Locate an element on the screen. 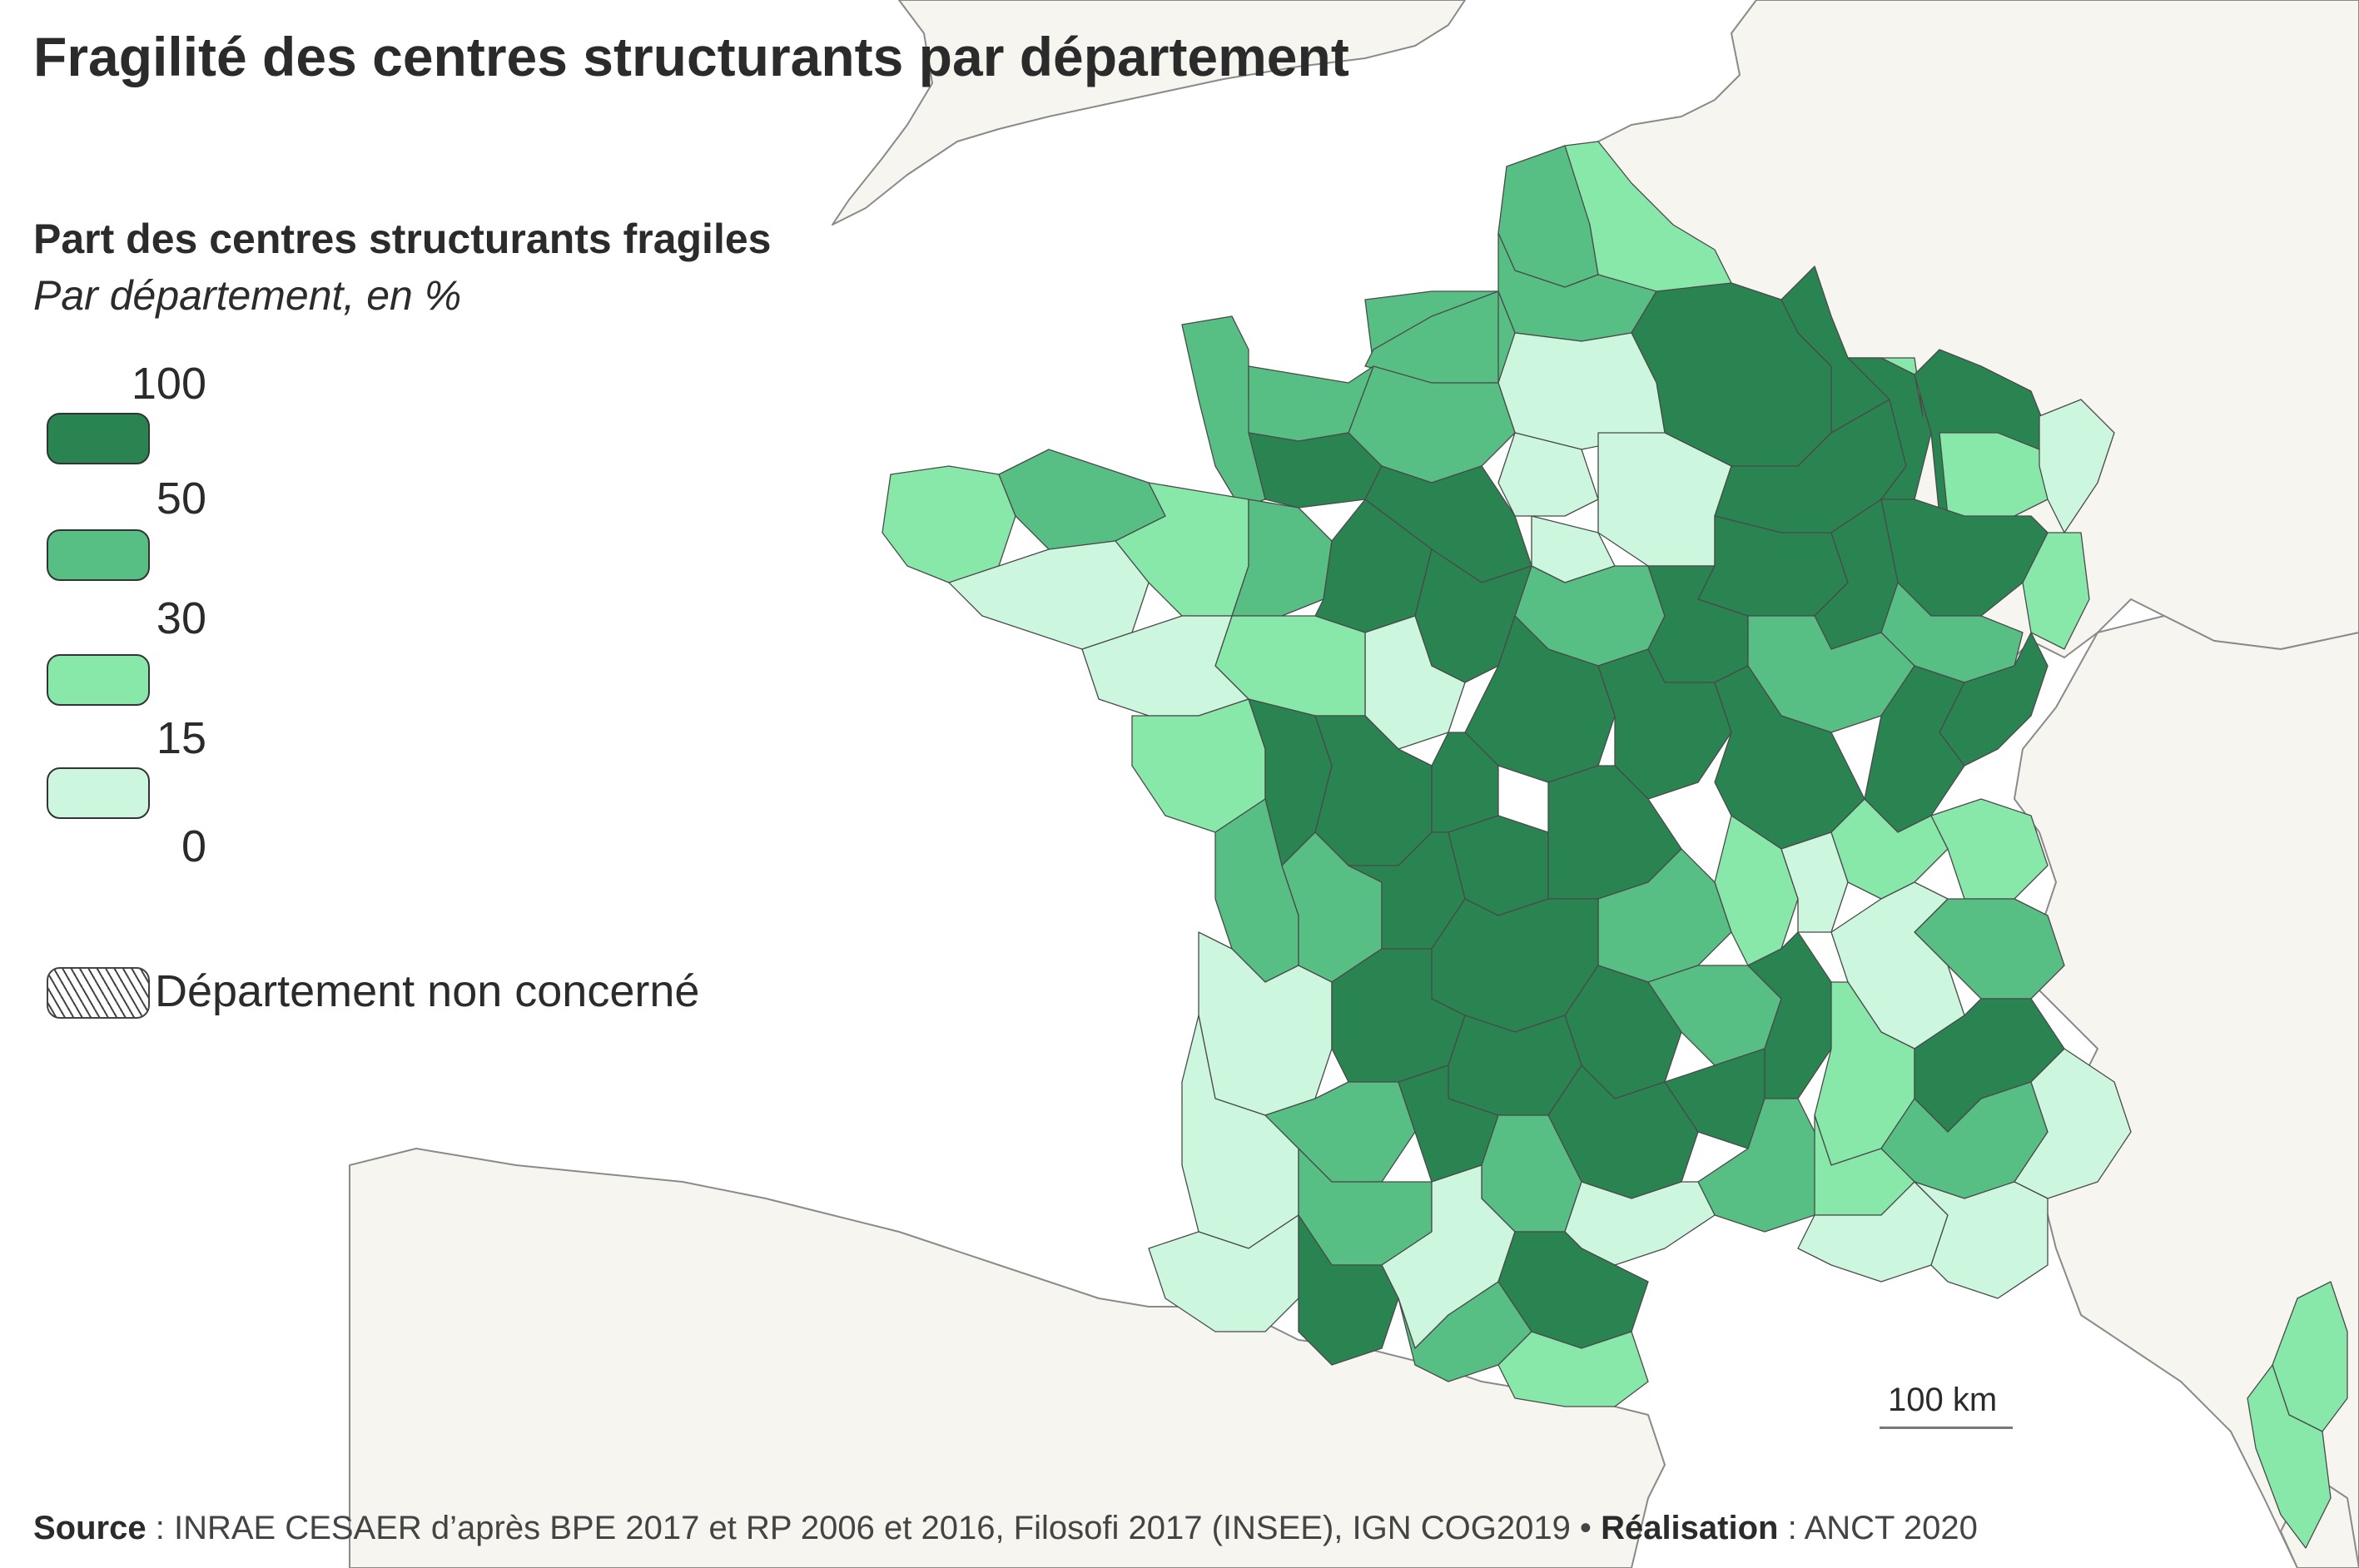 Image resolution: width=2359 pixels, height=1568 pixels. dept-corse-du-sud is located at coordinates (2289, 1456).